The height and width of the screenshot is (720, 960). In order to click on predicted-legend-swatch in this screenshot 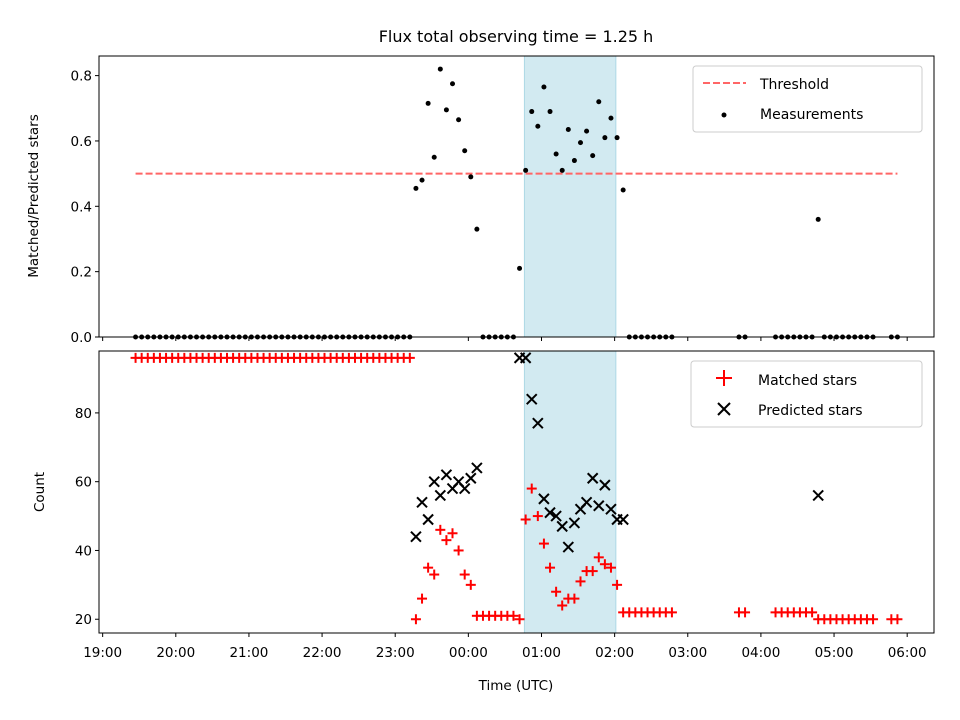, I will do `click(724, 409)`.